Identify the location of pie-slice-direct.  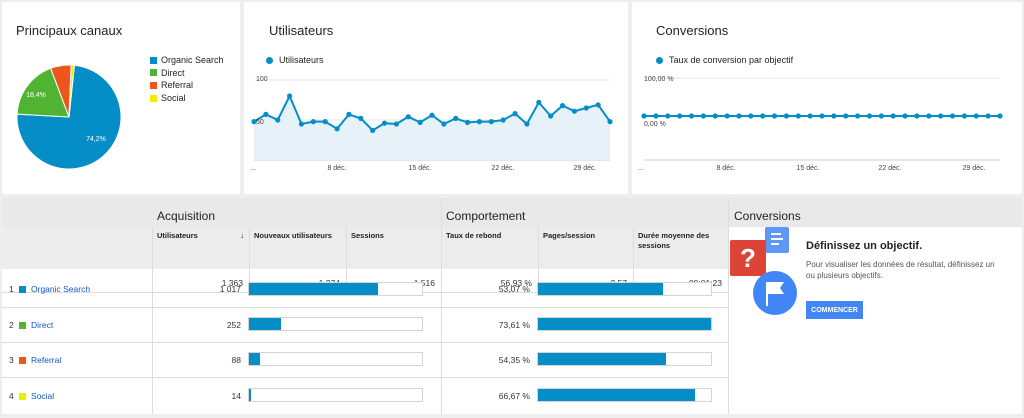
(43, 92).